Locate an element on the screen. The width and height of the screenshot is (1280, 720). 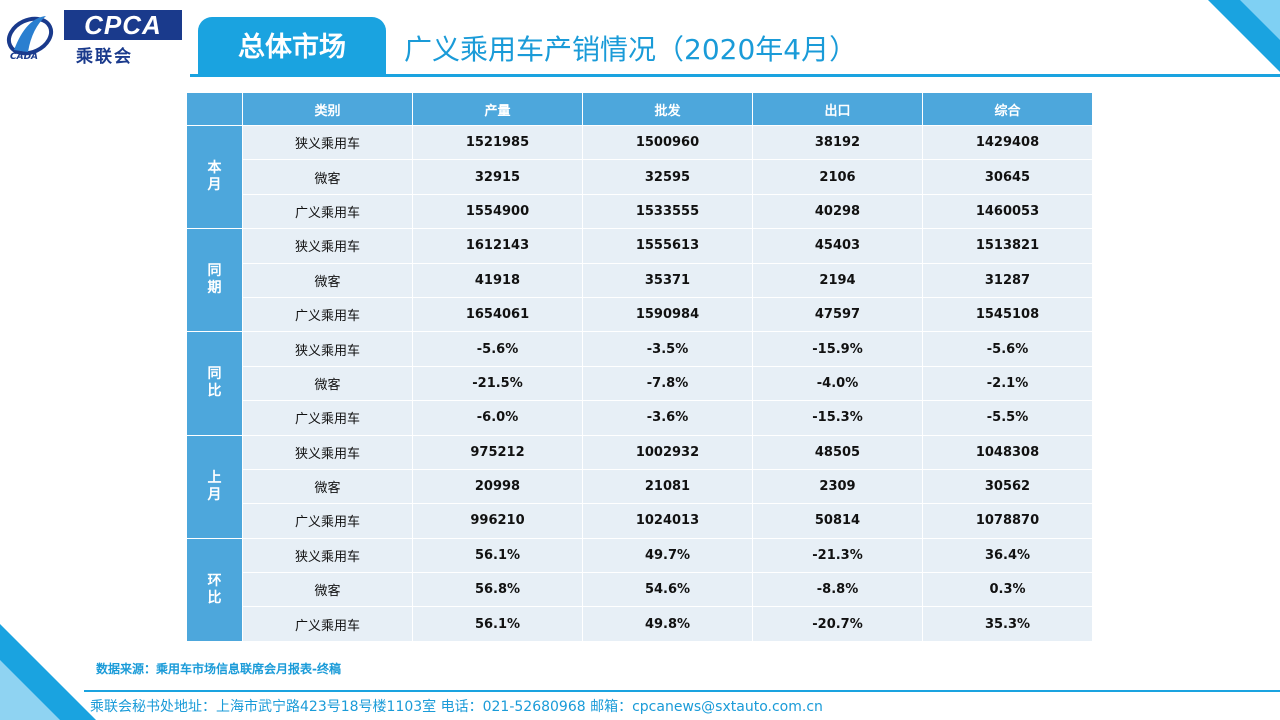
group-label: 本月 is located at coordinates (214, 177).